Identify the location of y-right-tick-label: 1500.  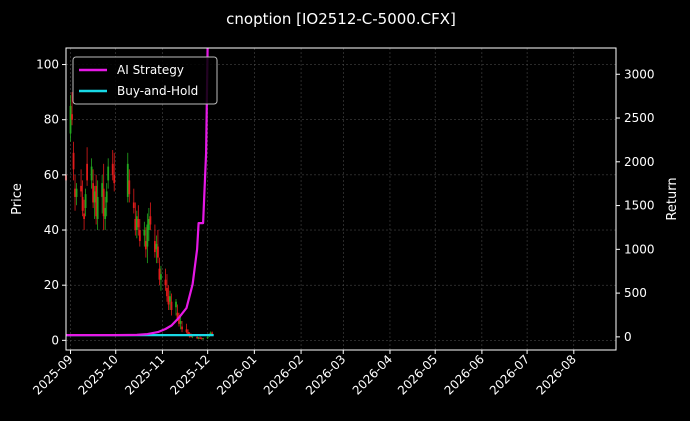
(639, 206).